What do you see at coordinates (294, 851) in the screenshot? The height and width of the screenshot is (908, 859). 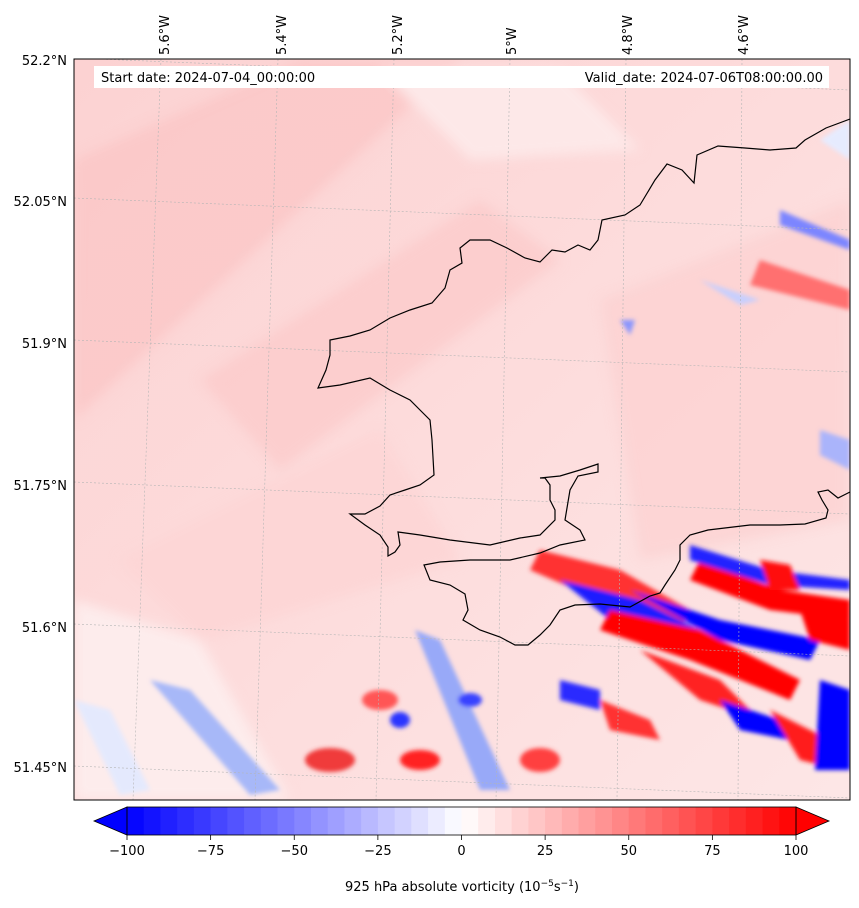 I see `colorbar-tick-label: −50` at bounding box center [294, 851].